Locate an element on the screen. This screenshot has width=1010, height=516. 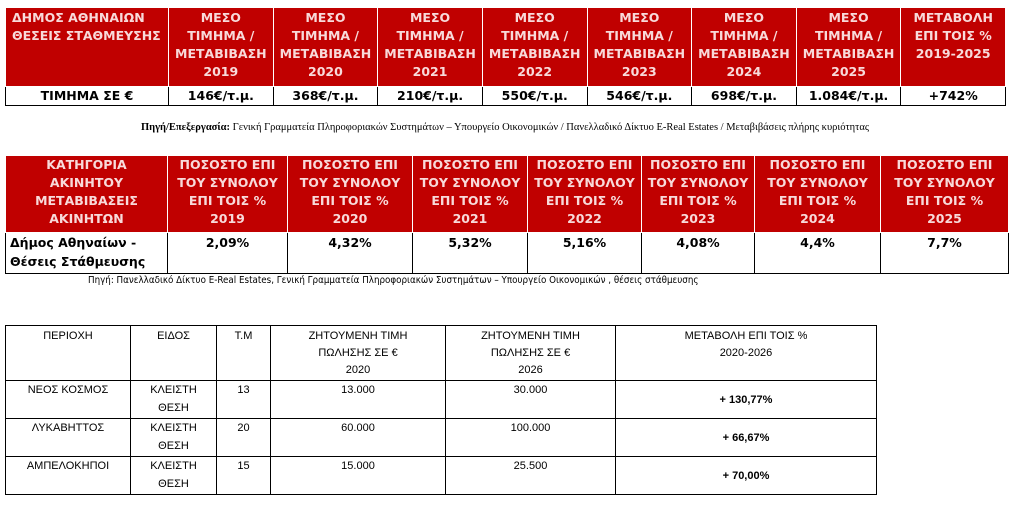
table-cell: 698€/τ.μ. is located at coordinates (744, 96).